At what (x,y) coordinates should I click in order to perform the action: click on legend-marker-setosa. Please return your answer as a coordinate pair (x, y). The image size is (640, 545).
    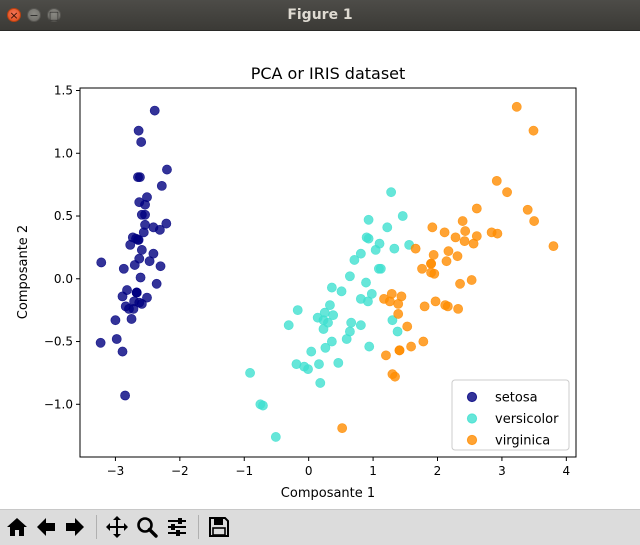
    Looking at the image, I should click on (472, 397).